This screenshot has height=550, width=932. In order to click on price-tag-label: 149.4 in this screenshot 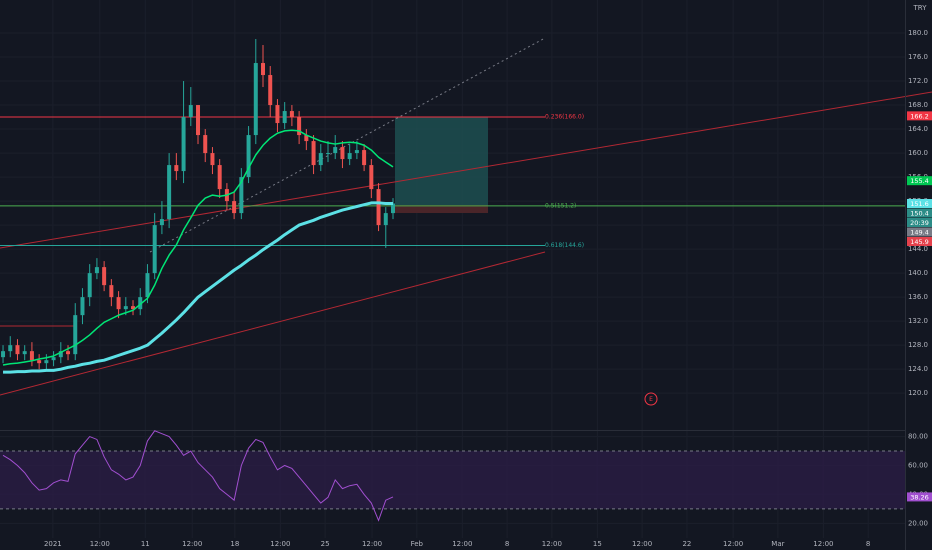, I will do `click(919, 232)`.